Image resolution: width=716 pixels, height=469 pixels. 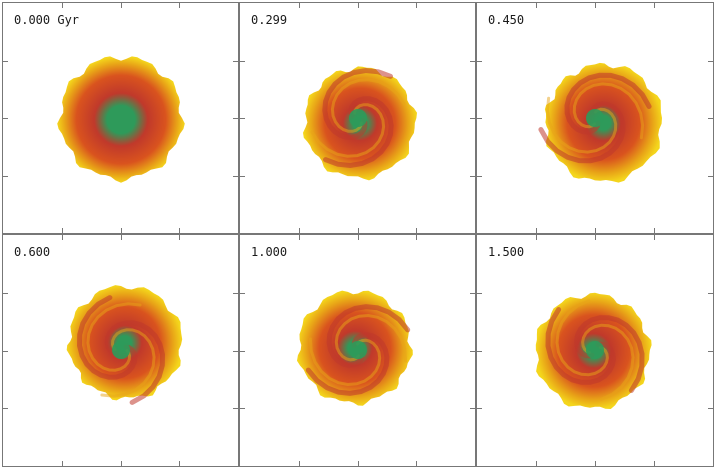 What do you see at coordinates (506, 252) in the screenshot?
I see `time-label-5: 1.500` at bounding box center [506, 252].